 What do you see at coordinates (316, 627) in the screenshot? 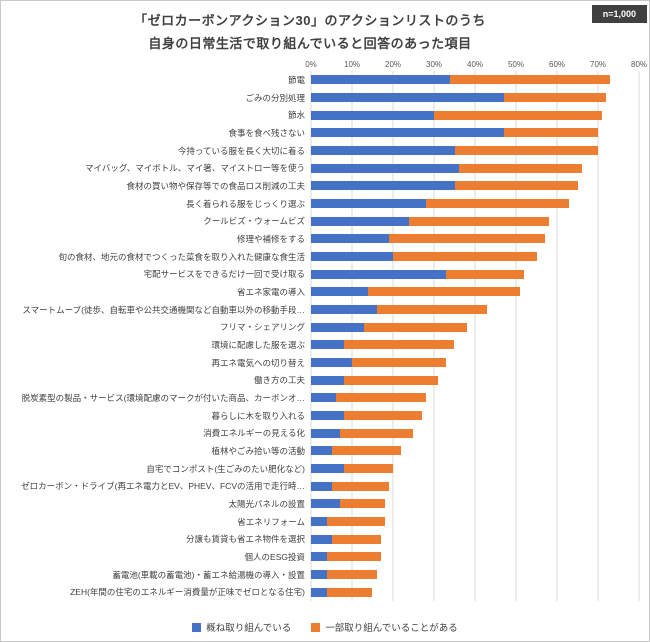
I see `legend-swatch-orange` at bounding box center [316, 627].